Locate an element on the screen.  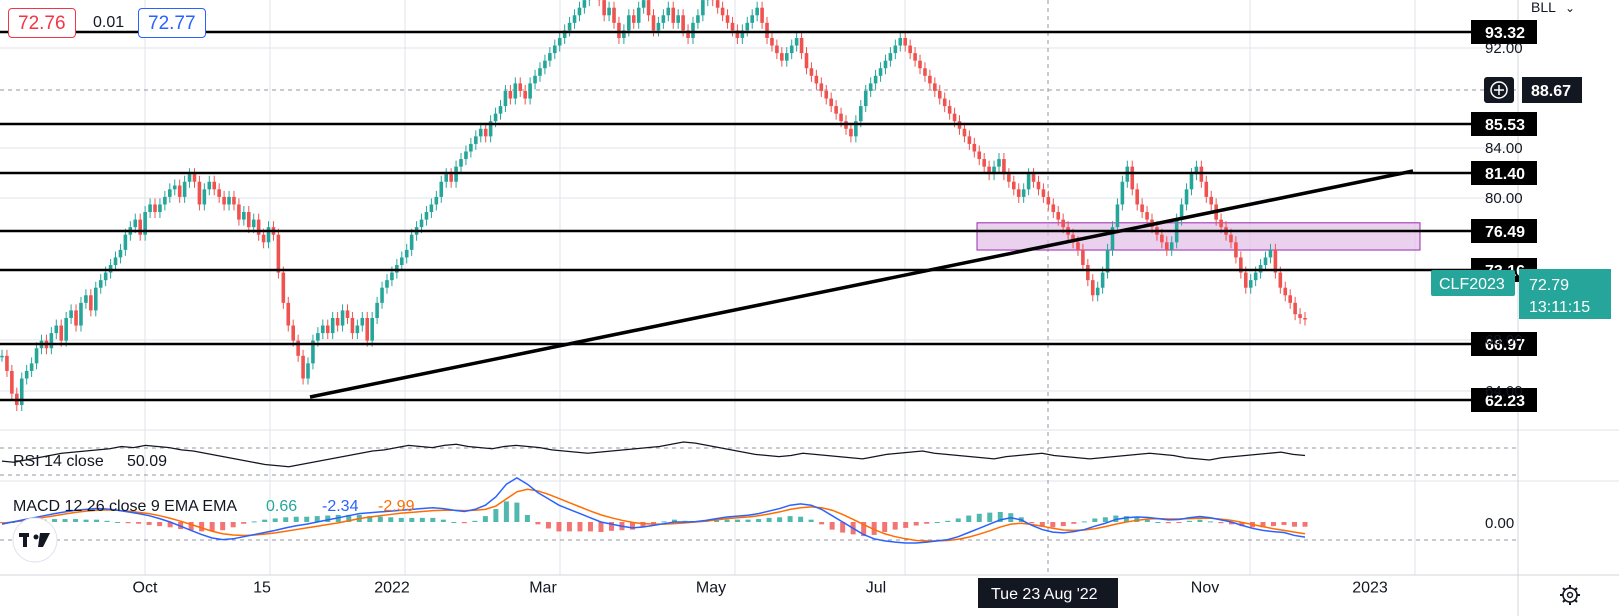
y-tick-label: 64.00 is located at coordinates (1504, 391).